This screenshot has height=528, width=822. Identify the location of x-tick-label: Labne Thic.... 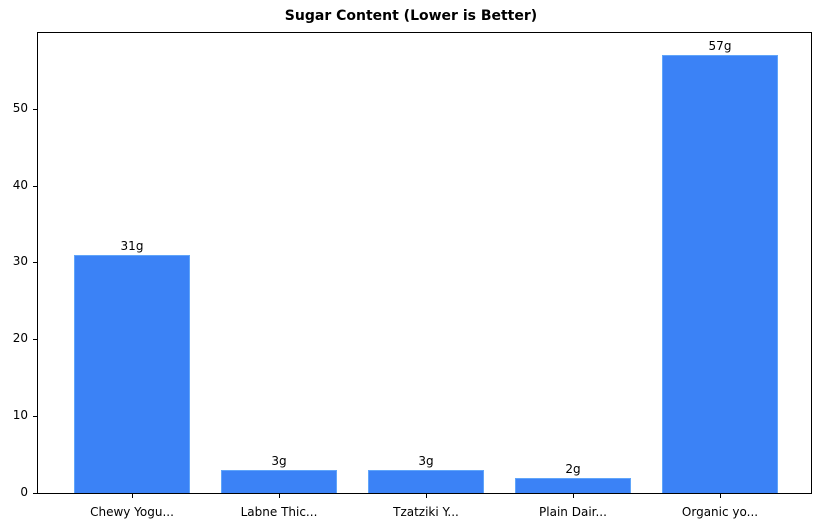
(279, 512).